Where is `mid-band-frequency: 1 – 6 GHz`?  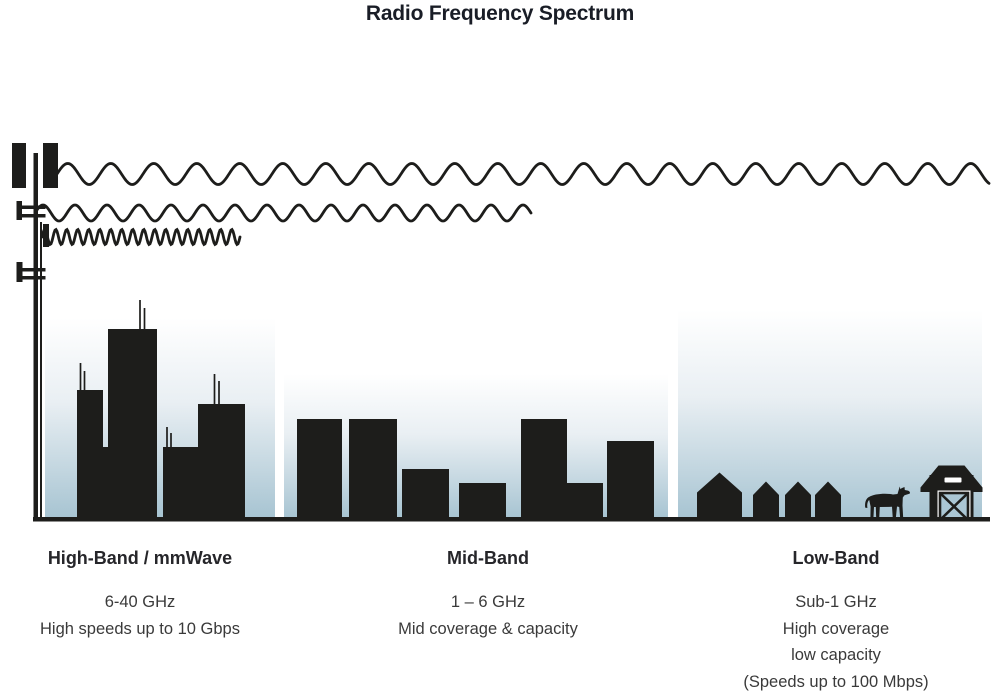
mid-band-frequency: 1 – 6 GHz is located at coordinates (488, 602).